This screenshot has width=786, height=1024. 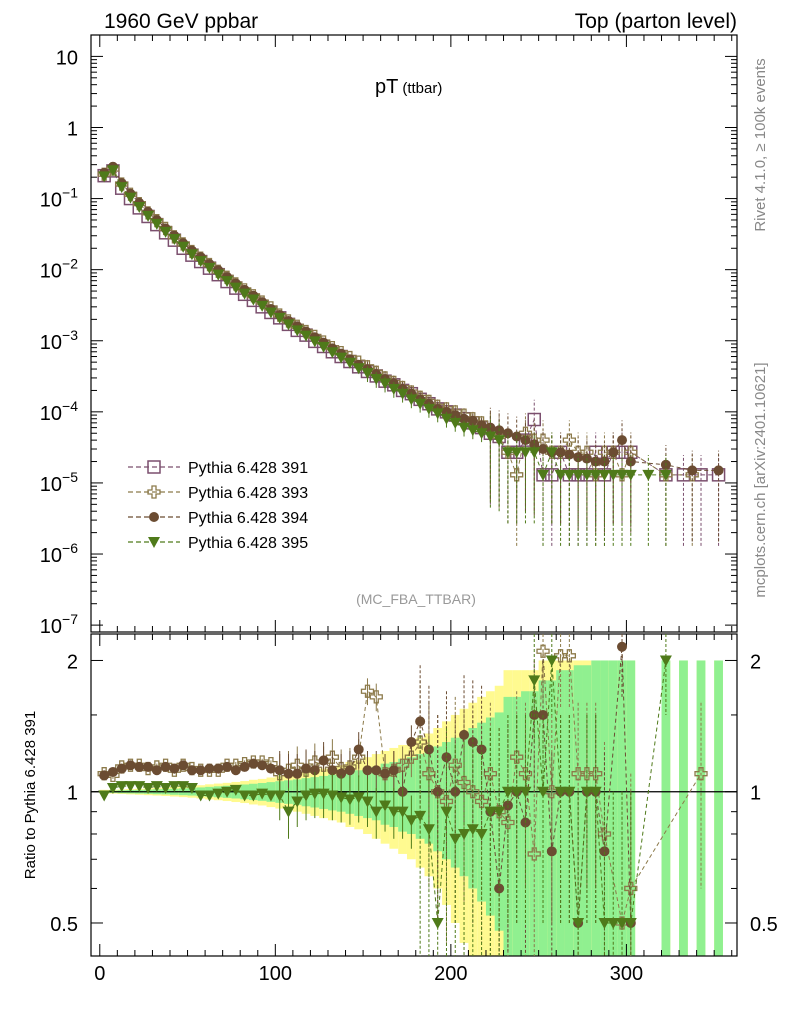 I want to click on main-y-tick-label: 10⁻², so click(x=59, y=269).